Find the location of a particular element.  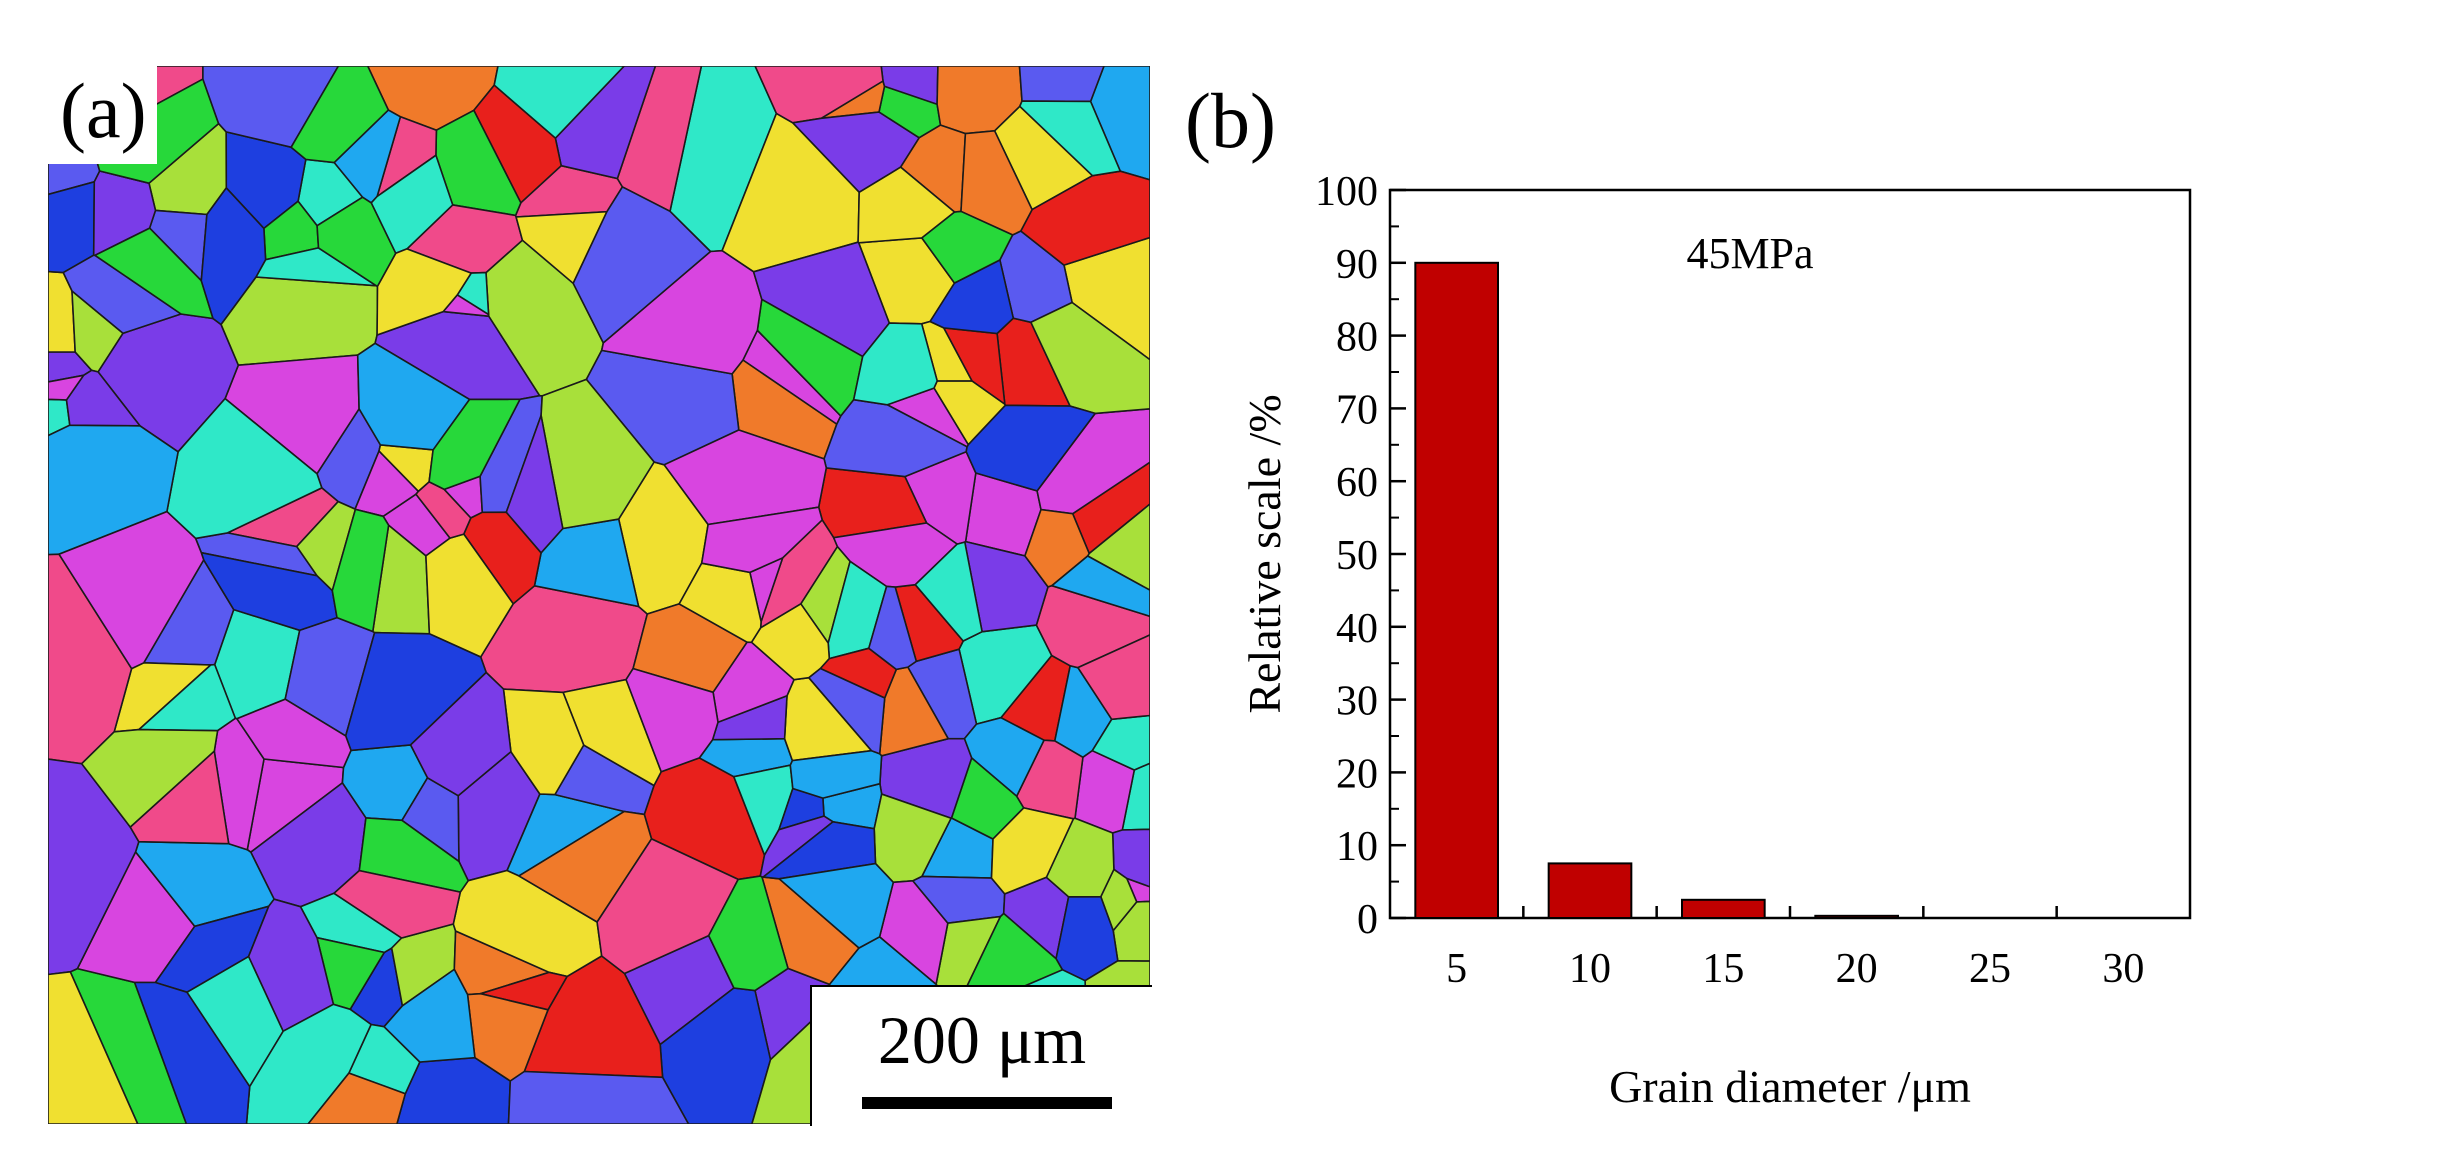

scale-bar-box: 200 μm is located at coordinates (981, 1055).